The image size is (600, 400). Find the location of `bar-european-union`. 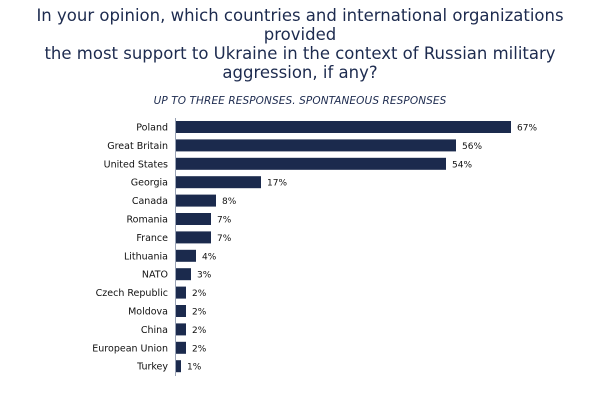

bar-european-union is located at coordinates (181, 347).